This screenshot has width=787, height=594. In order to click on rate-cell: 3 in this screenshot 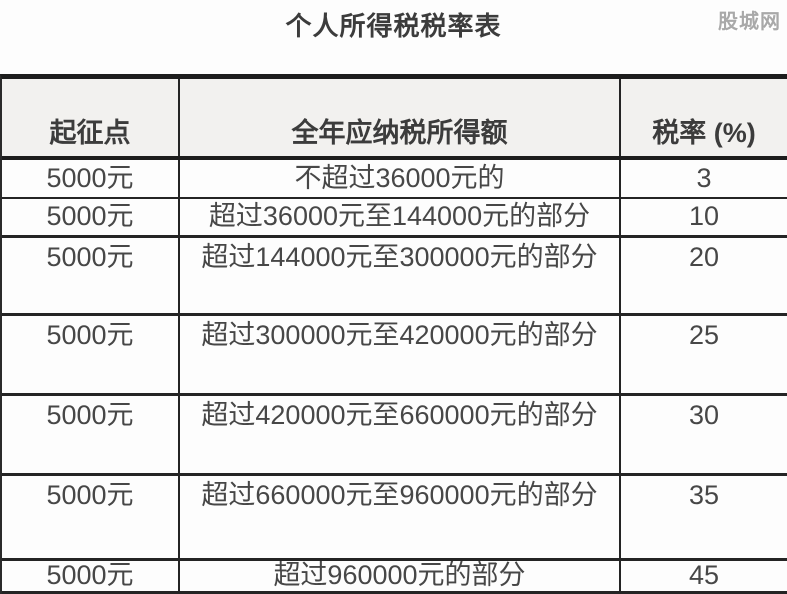, I will do `click(704, 177)`.